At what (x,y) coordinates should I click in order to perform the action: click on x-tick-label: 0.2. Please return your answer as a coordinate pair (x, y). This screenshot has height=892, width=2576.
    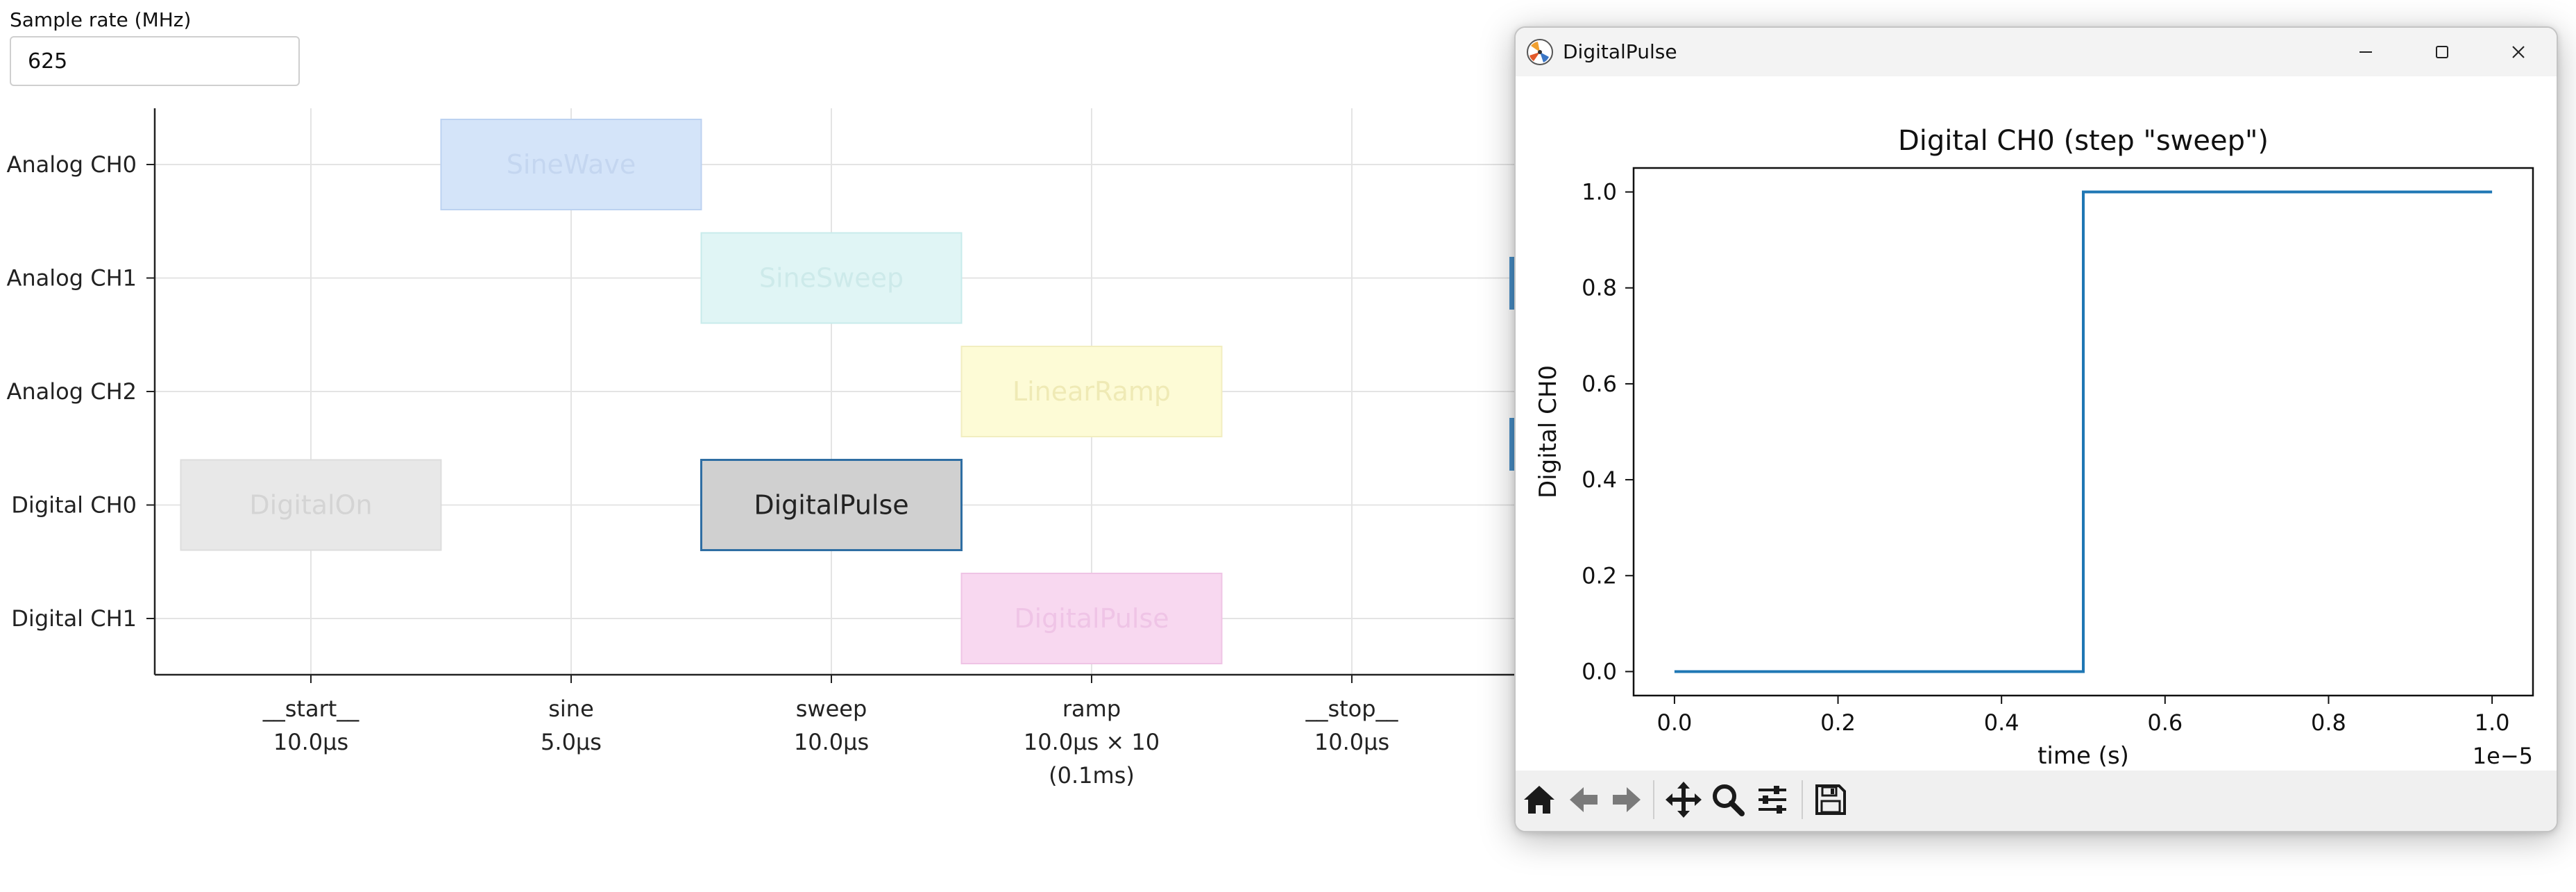
    Looking at the image, I should click on (1838, 722).